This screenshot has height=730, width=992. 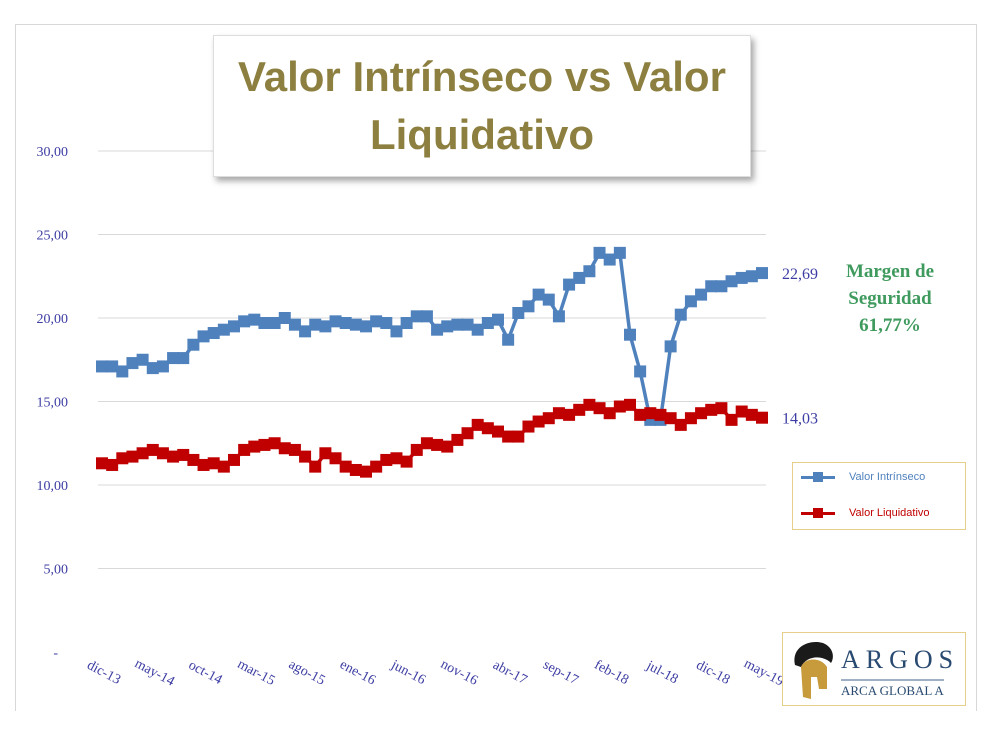 I want to click on margin-annotation: Margen de Seguridad 61,77%, so click(x=890, y=298).